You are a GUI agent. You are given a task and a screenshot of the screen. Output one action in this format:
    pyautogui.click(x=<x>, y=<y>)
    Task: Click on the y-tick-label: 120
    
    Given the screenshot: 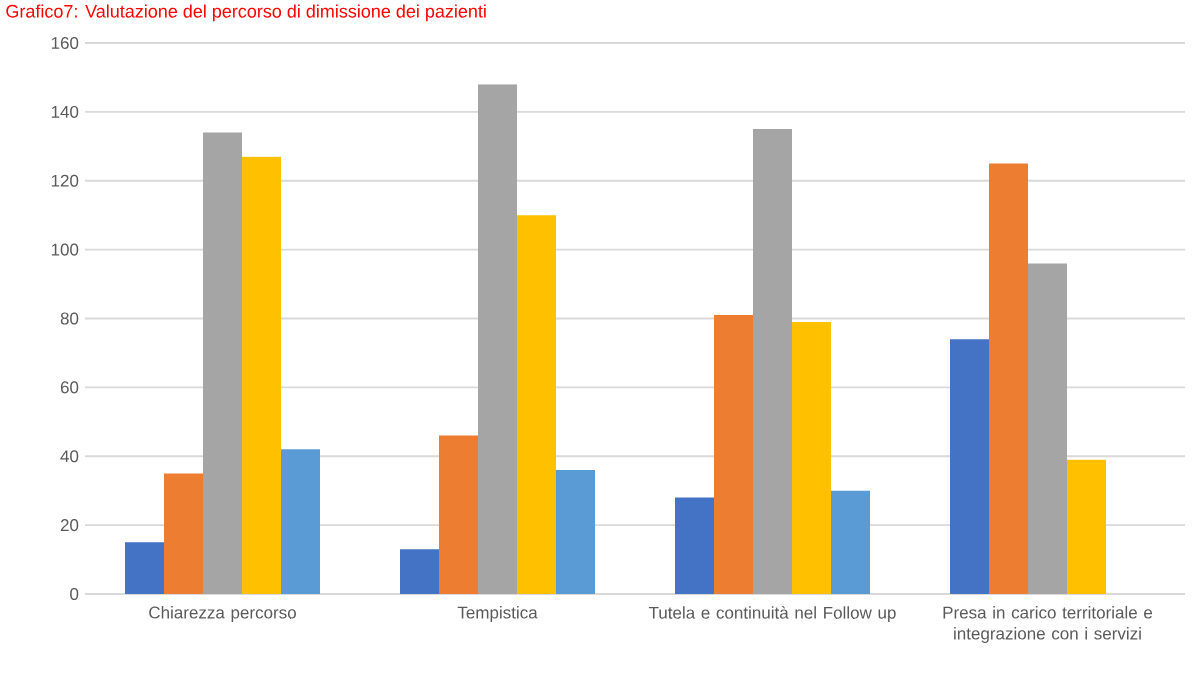 What is the action you would take?
    pyautogui.click(x=65, y=180)
    